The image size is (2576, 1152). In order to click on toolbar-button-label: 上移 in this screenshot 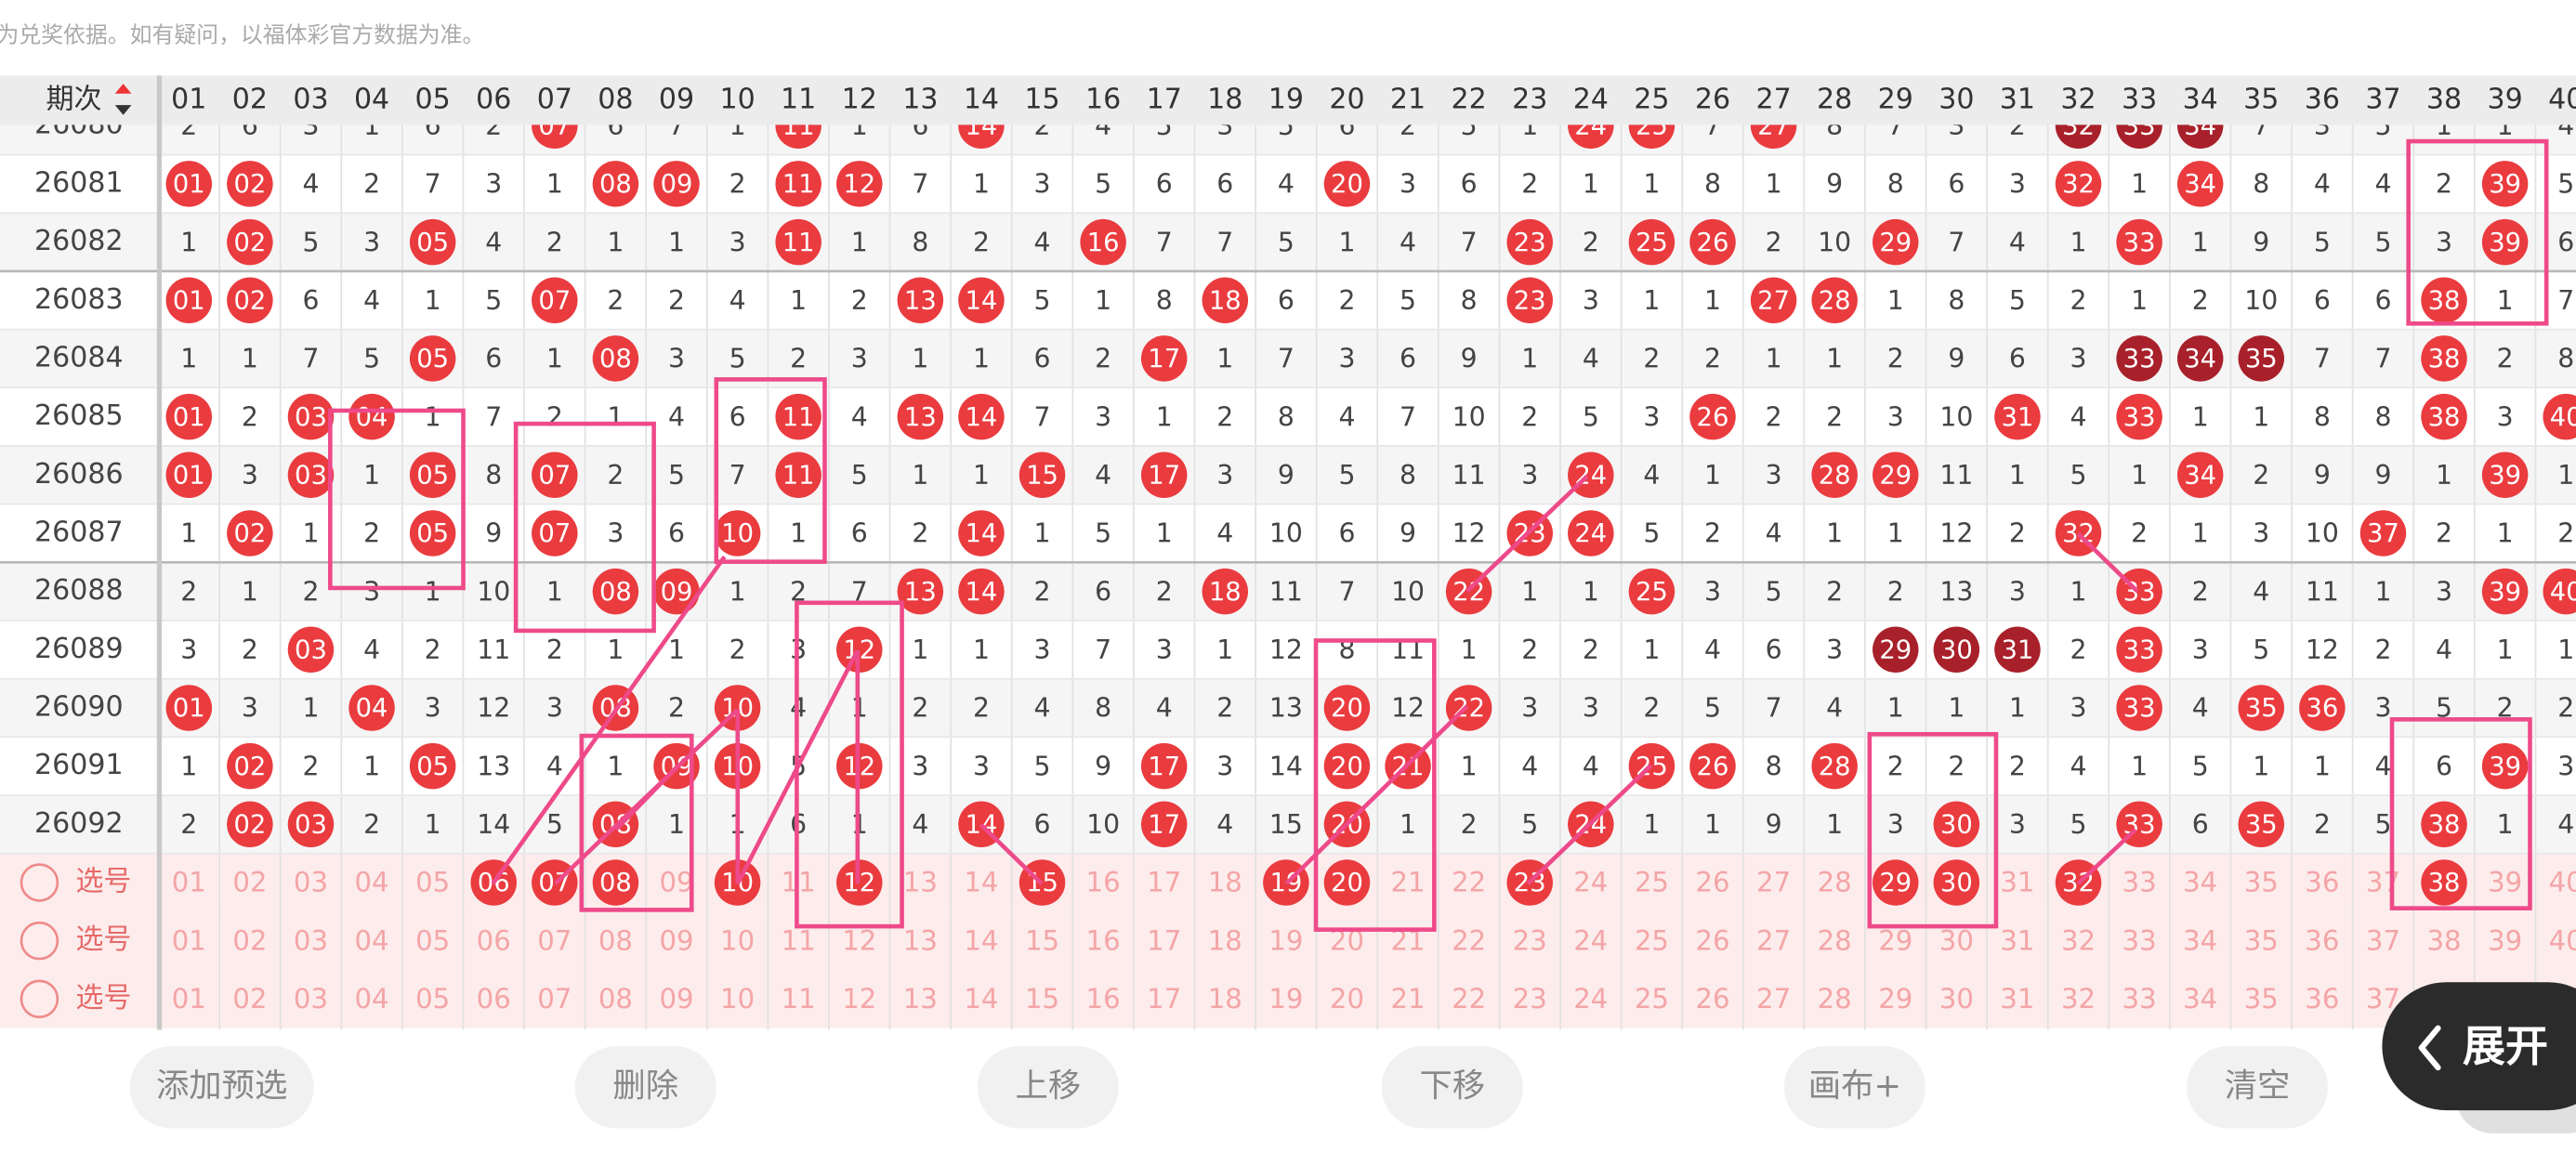, I will do `click(1049, 1086)`.